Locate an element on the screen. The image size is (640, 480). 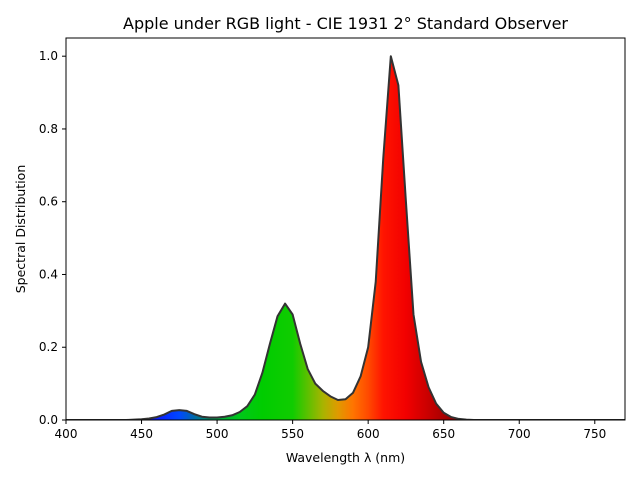
x-tick-label: 750 is located at coordinates (594, 434).